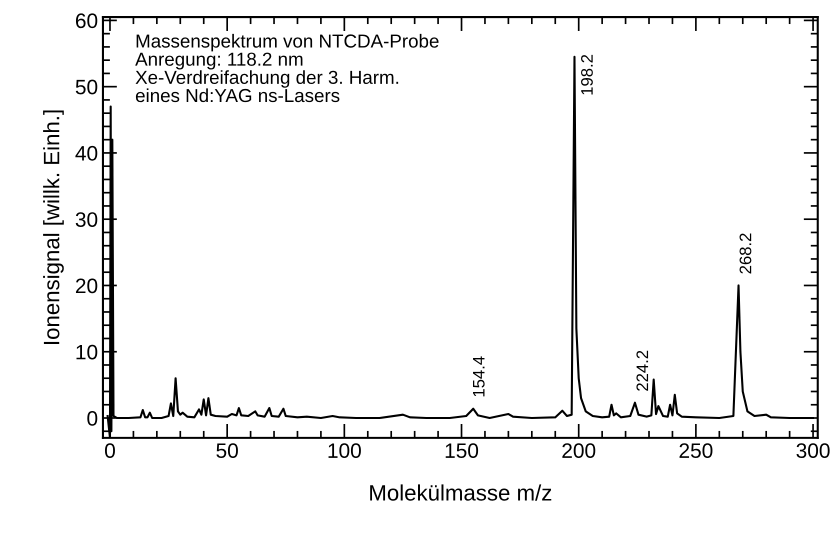  I want to click on x-axis-title: Molekülmasse m/z, so click(461, 492).